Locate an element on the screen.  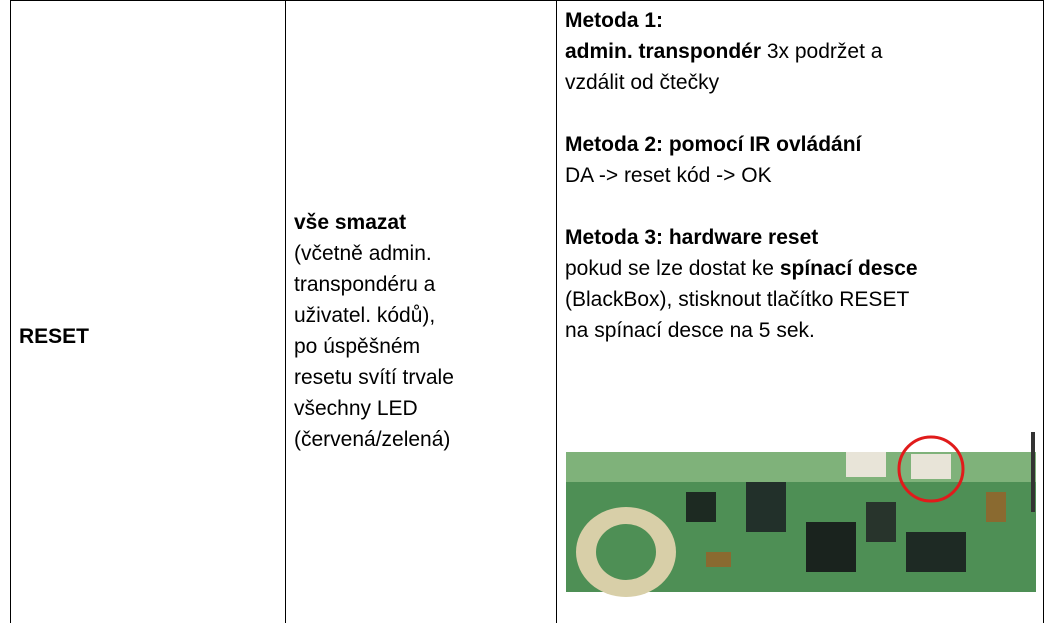
text-line: admin. transpondér 3x podržet a is located at coordinates (800, 51).